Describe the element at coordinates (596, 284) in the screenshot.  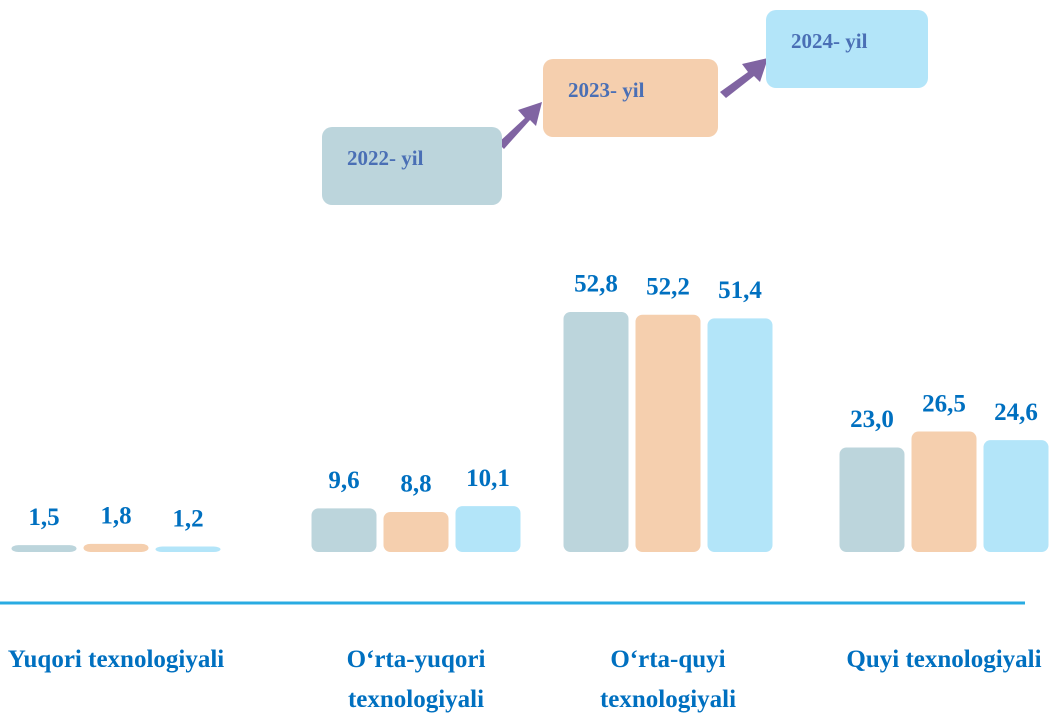
I see `value-label: 52,8` at that location.